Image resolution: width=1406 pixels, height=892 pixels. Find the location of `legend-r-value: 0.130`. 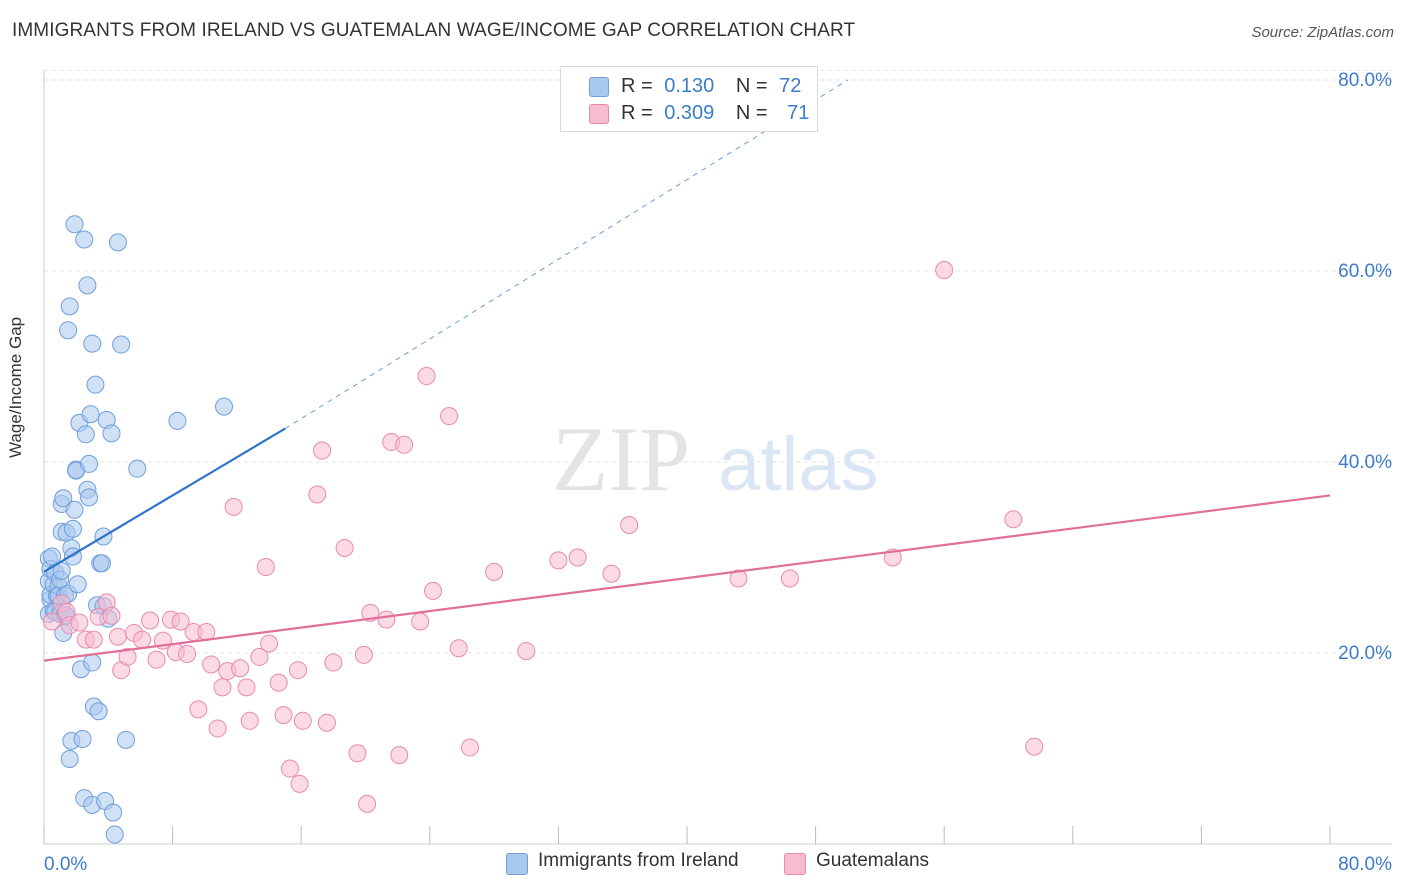

legend-r-value: 0.130 is located at coordinates (689, 86).